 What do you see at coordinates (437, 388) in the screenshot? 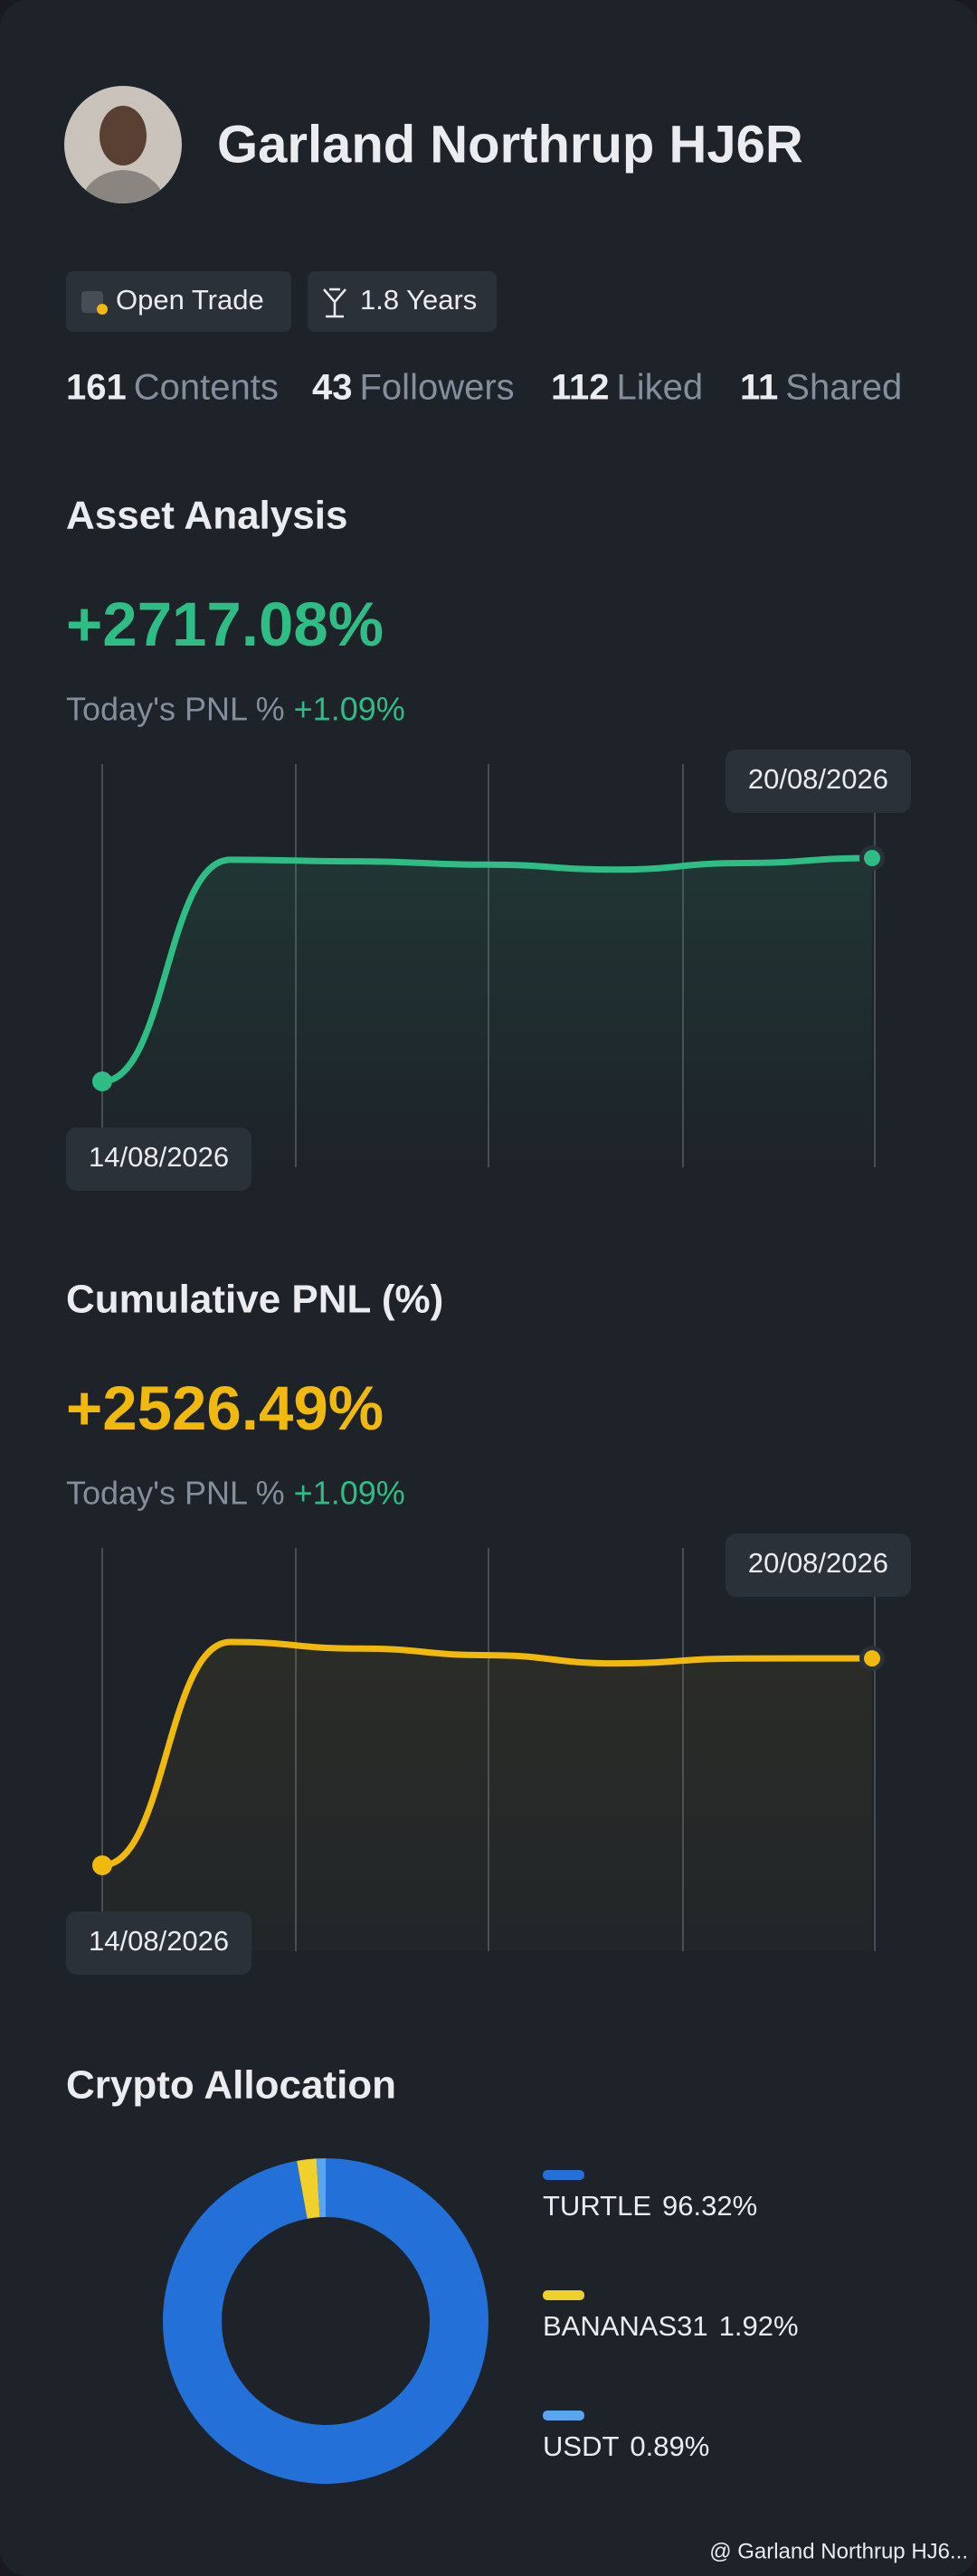
I see `stat-label: Followers` at bounding box center [437, 388].